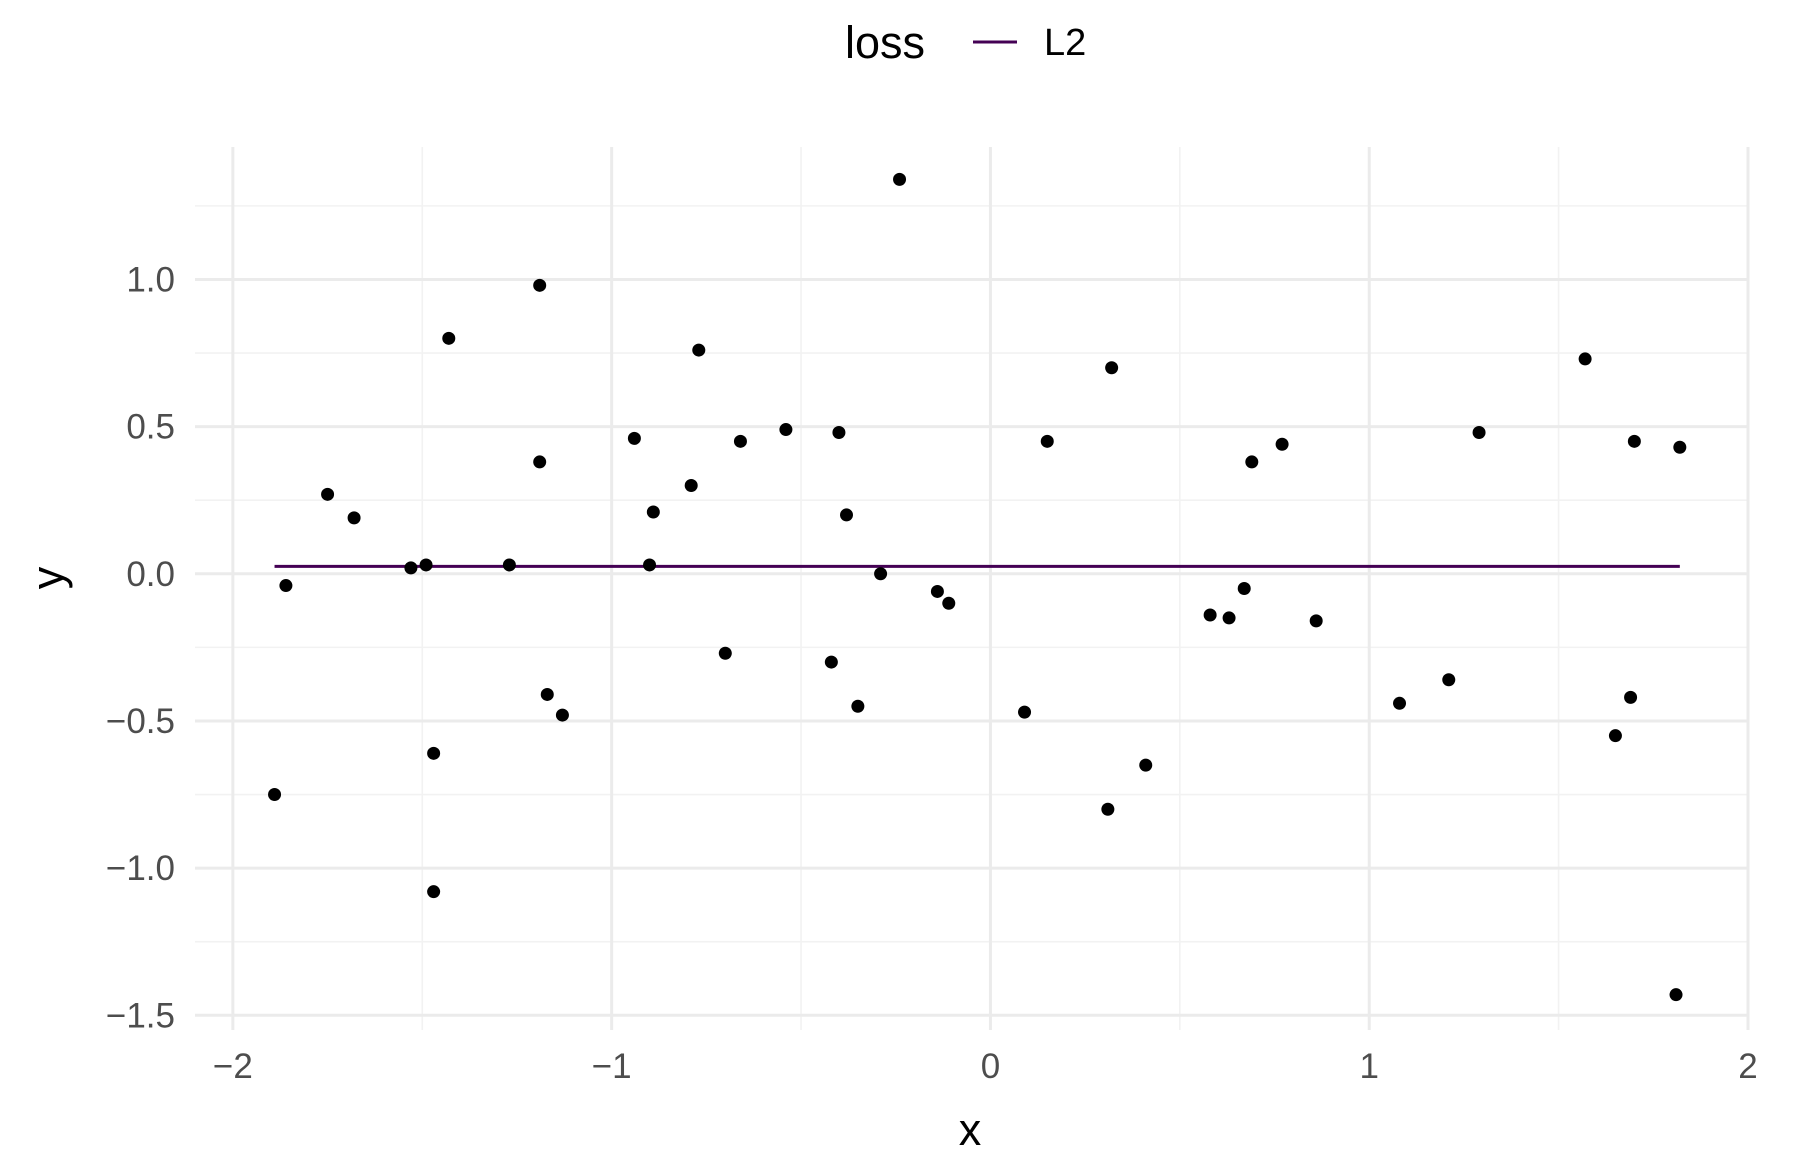  What do you see at coordinates (140, 1015) in the screenshot?
I see `y-tick-label: −1.5` at bounding box center [140, 1015].